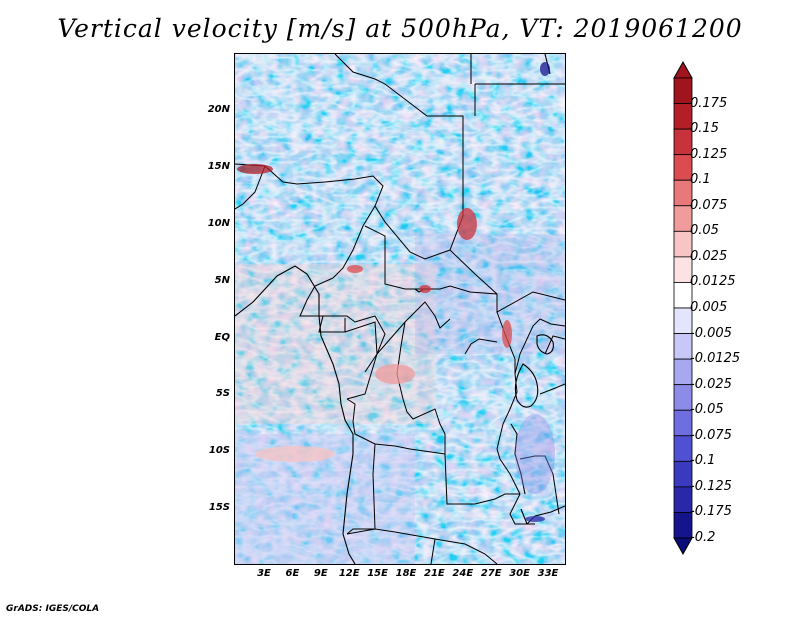 The width and height of the screenshot is (800, 618). I want to click on colorbar-label-8: 0.005, so click(709, 307).